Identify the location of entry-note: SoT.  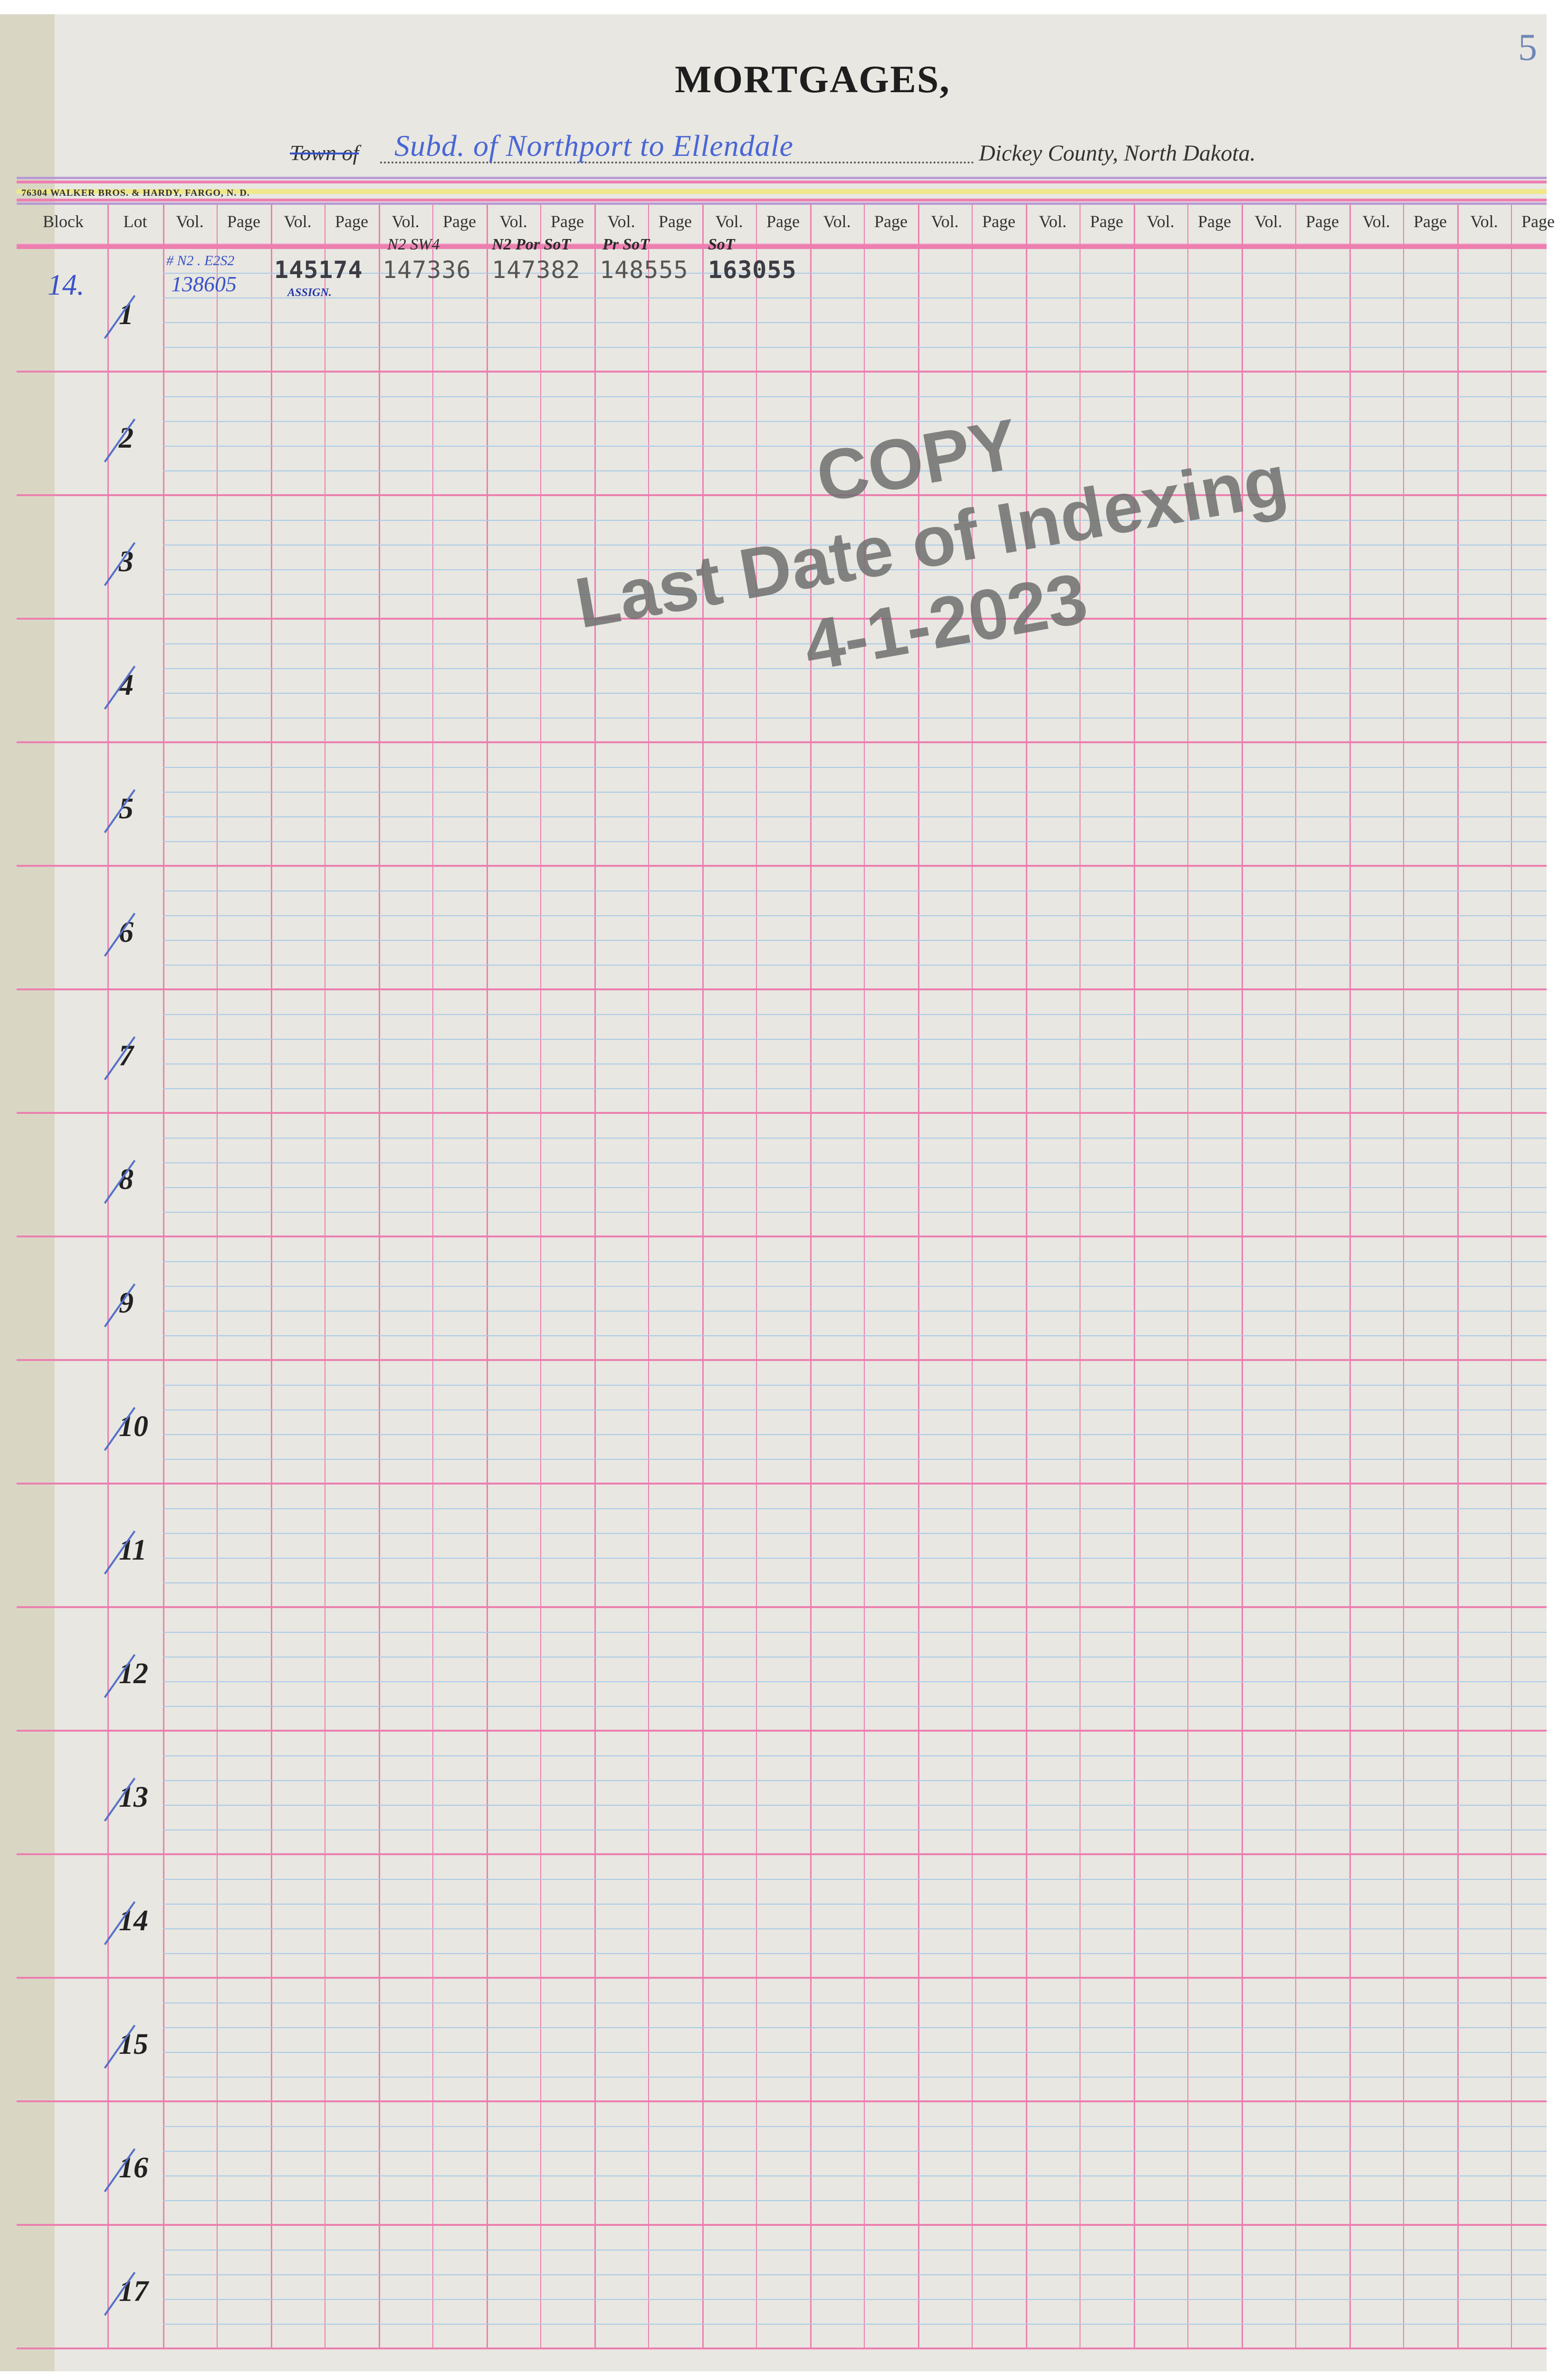
(721, 244).